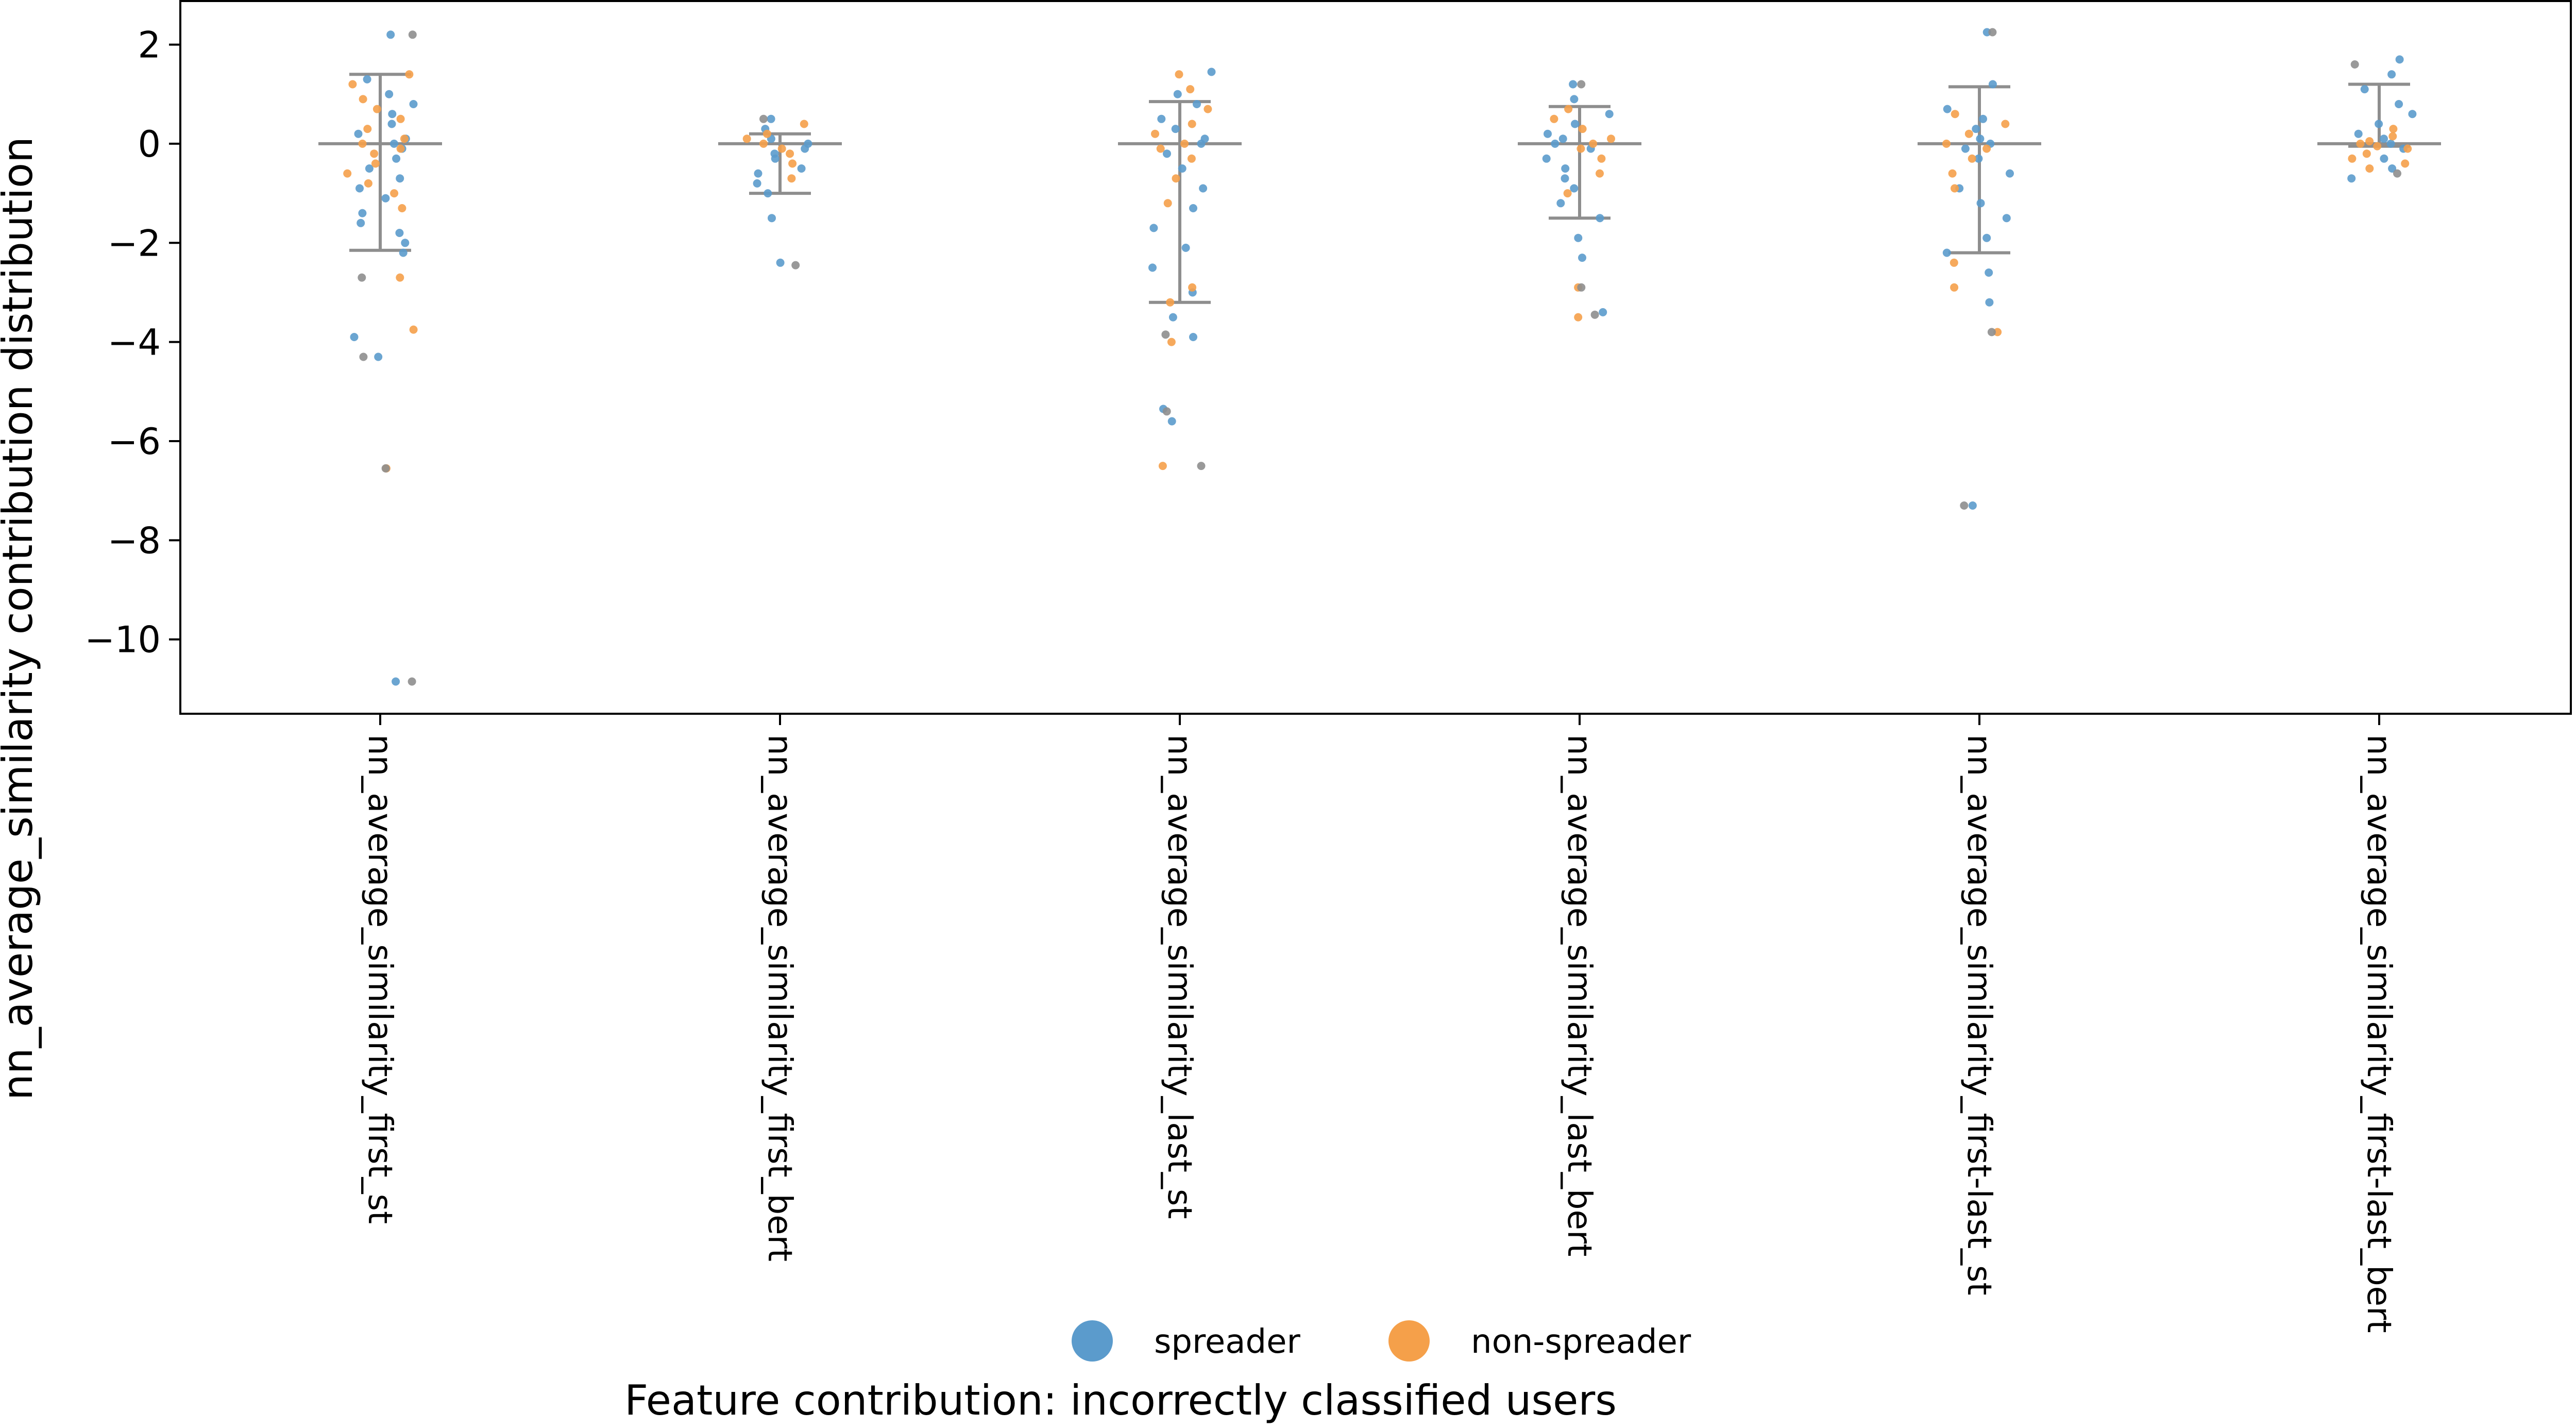  What do you see at coordinates (2379, 1033) in the screenshot?
I see `x-tick-label: nn_average_similarity_first-last_bert` at bounding box center [2379, 1033].